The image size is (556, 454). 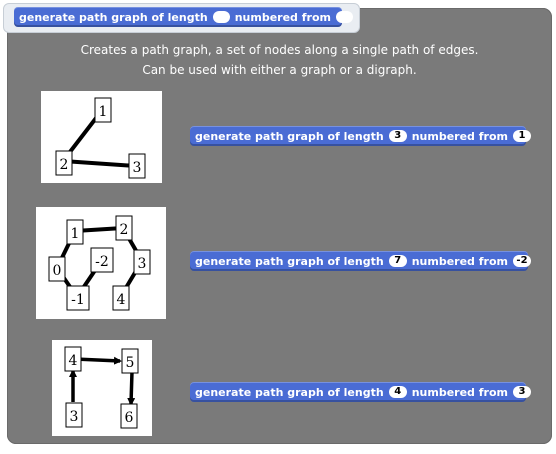 I want to click on start-slot: -2, so click(x=521, y=261).